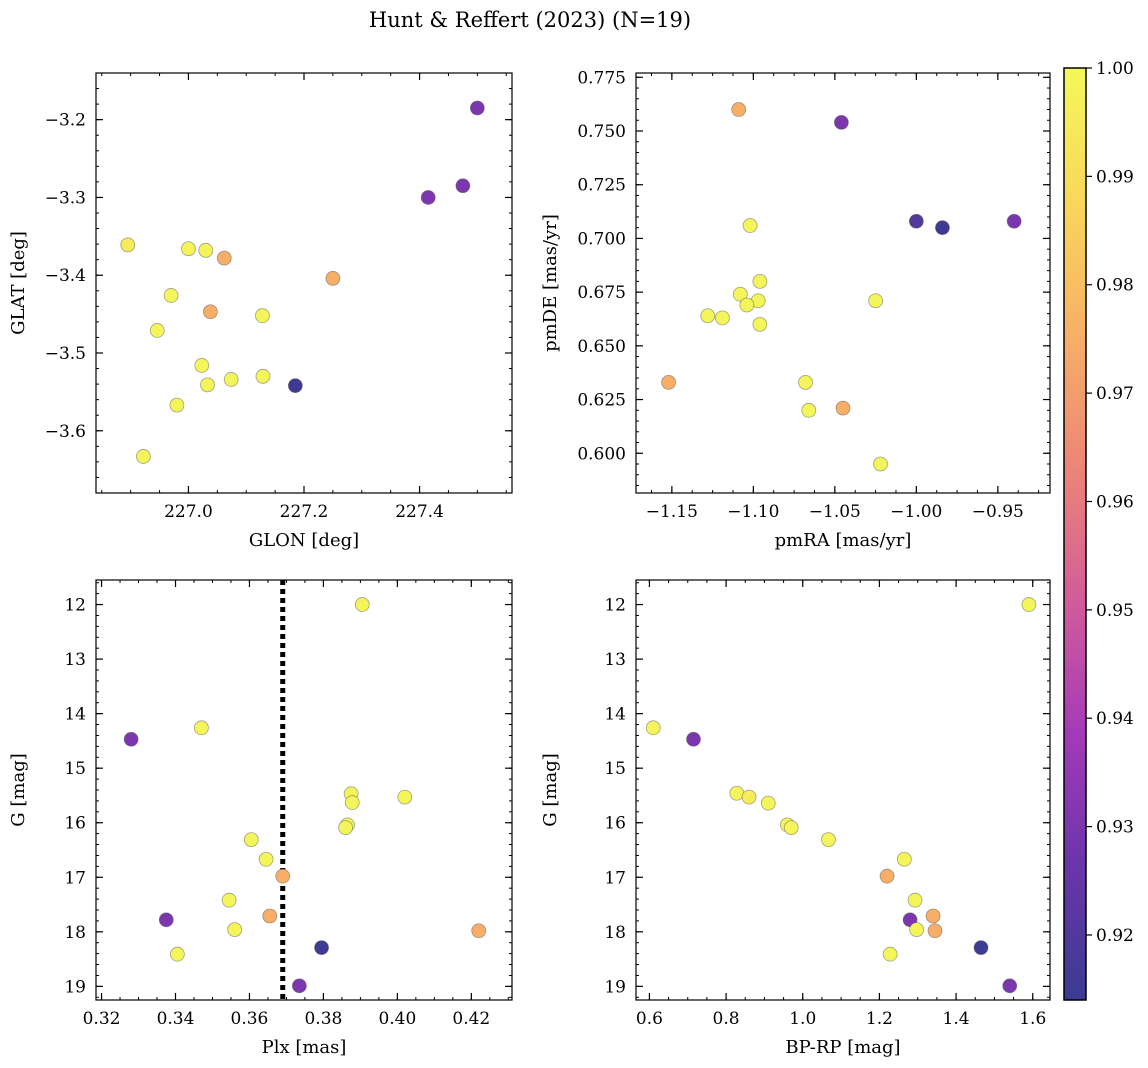 The image size is (1148, 1068). What do you see at coordinates (726, 1019) in the screenshot?
I see `x-tick-label: 0.8` at bounding box center [726, 1019].